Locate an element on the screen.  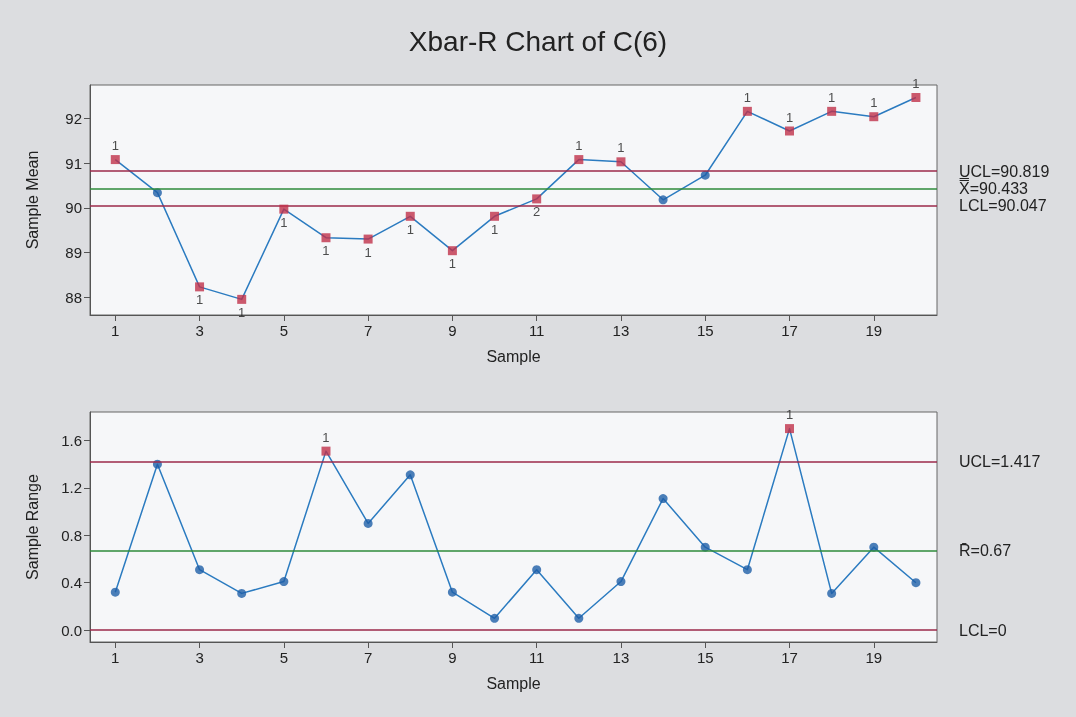
y-tick-label: 0.4 is located at coordinates (71, 583).